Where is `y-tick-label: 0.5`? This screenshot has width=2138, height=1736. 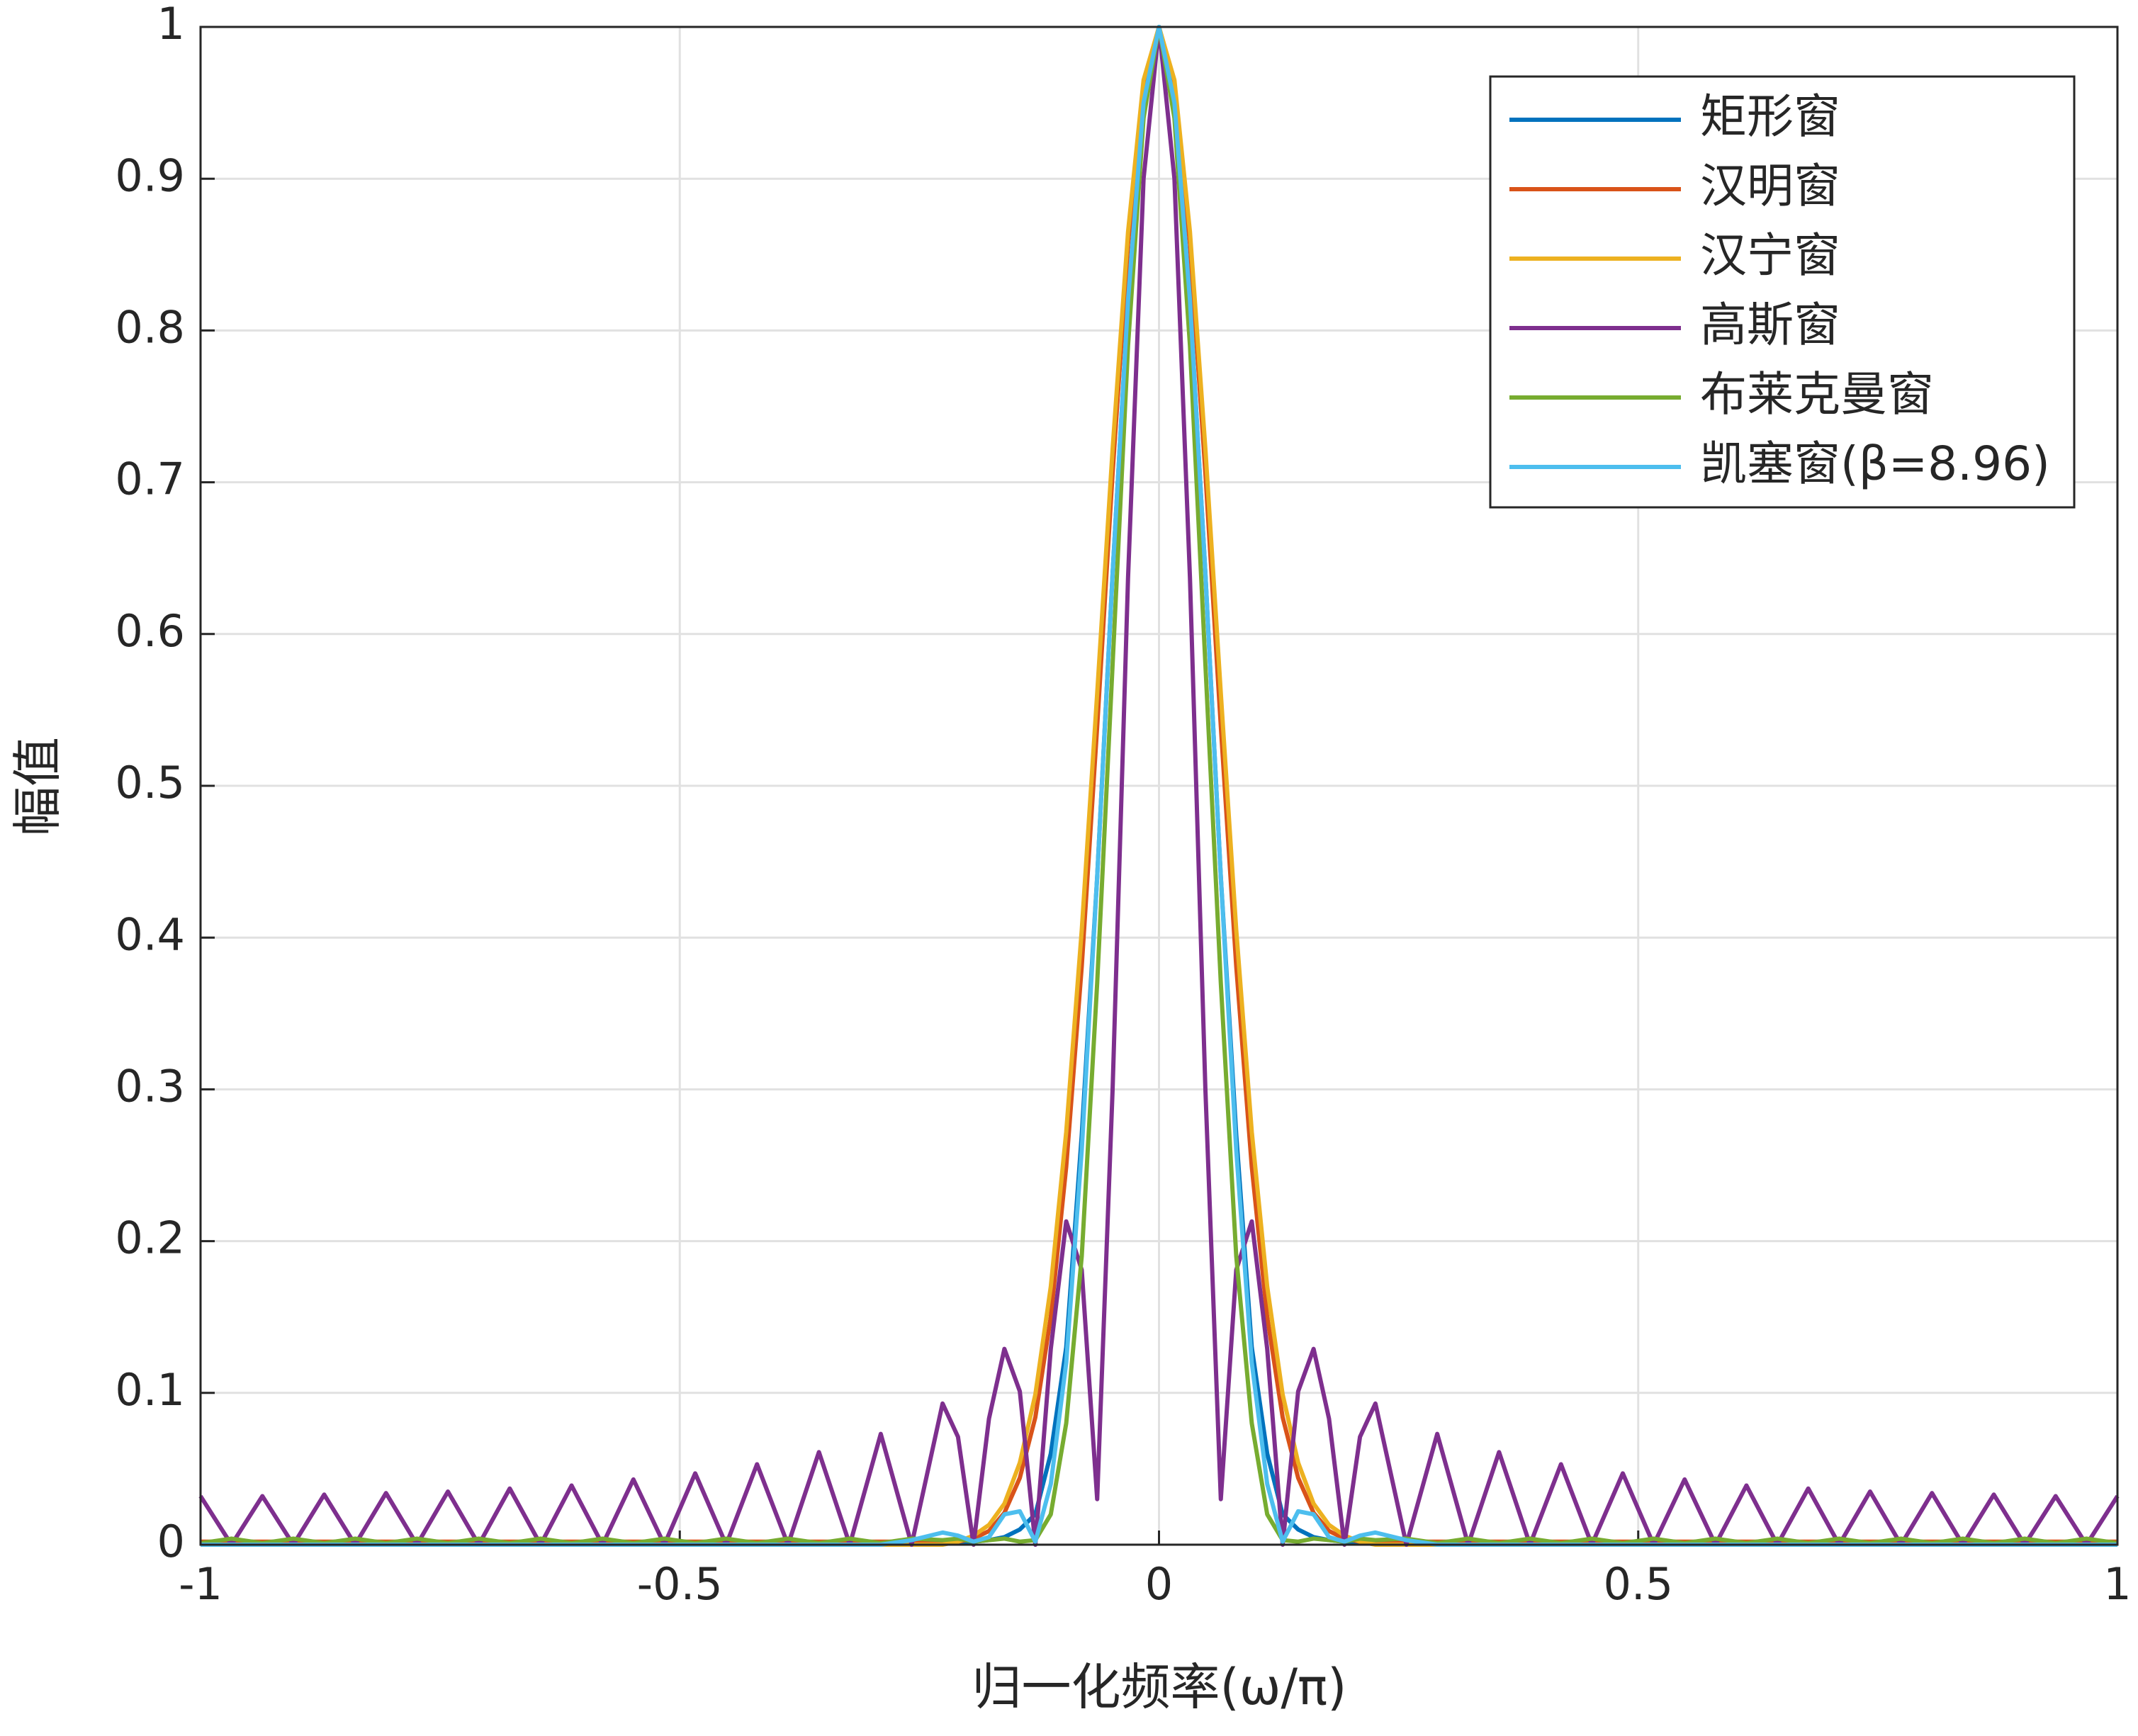
y-tick-label: 0.5 is located at coordinates (150, 782).